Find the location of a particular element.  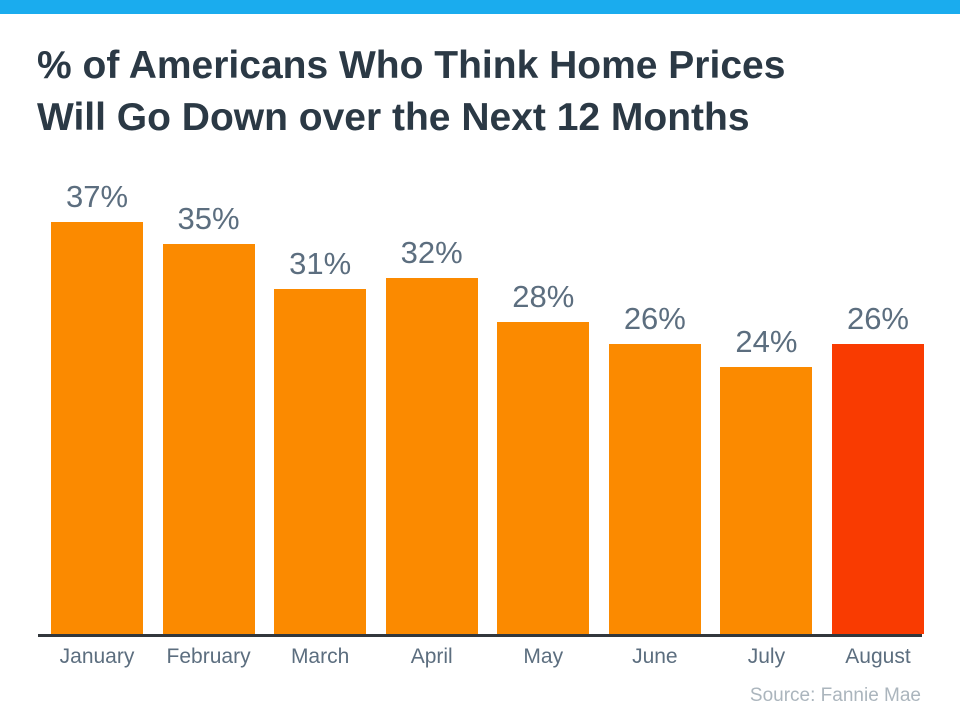

bar-group-march: 31% is located at coordinates (320, 439).